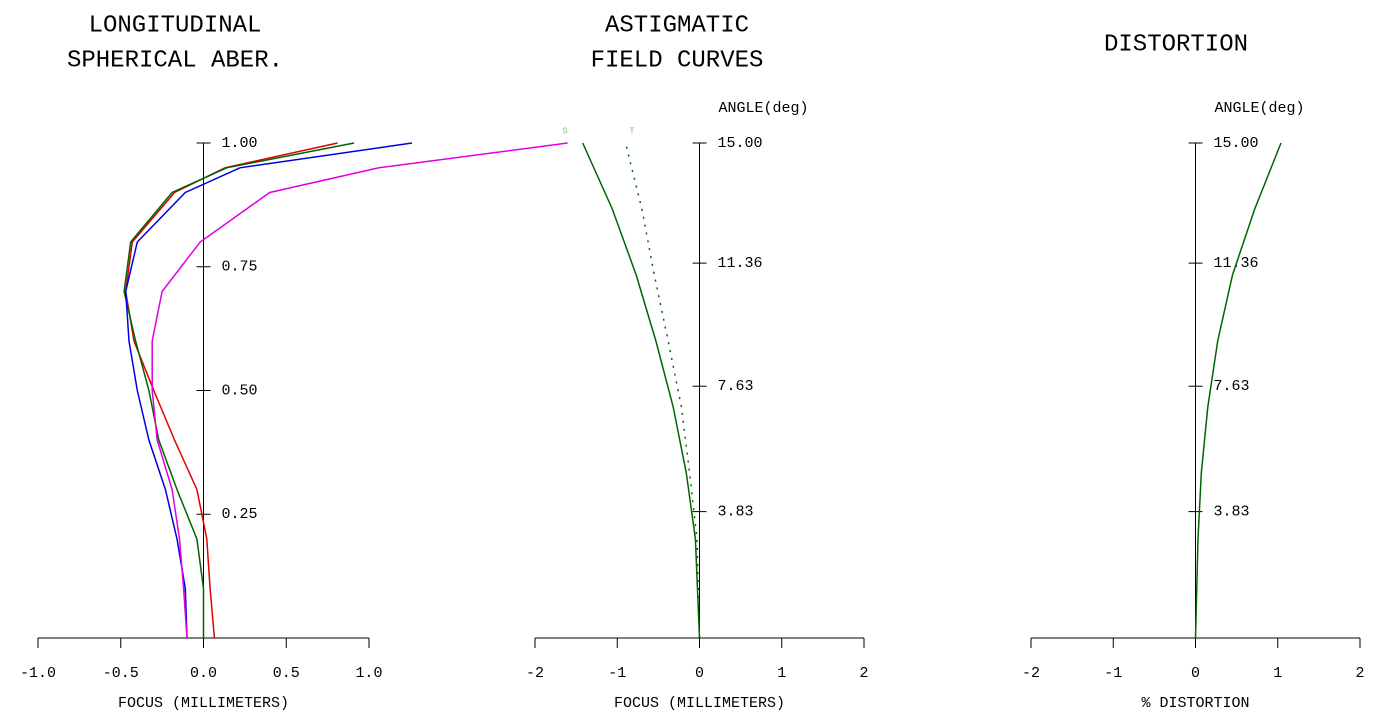 Image resolution: width=1382 pixels, height=720 pixels. What do you see at coordinates (240, 143) in the screenshot?
I see `y-tick-label: 1.00` at bounding box center [240, 143].